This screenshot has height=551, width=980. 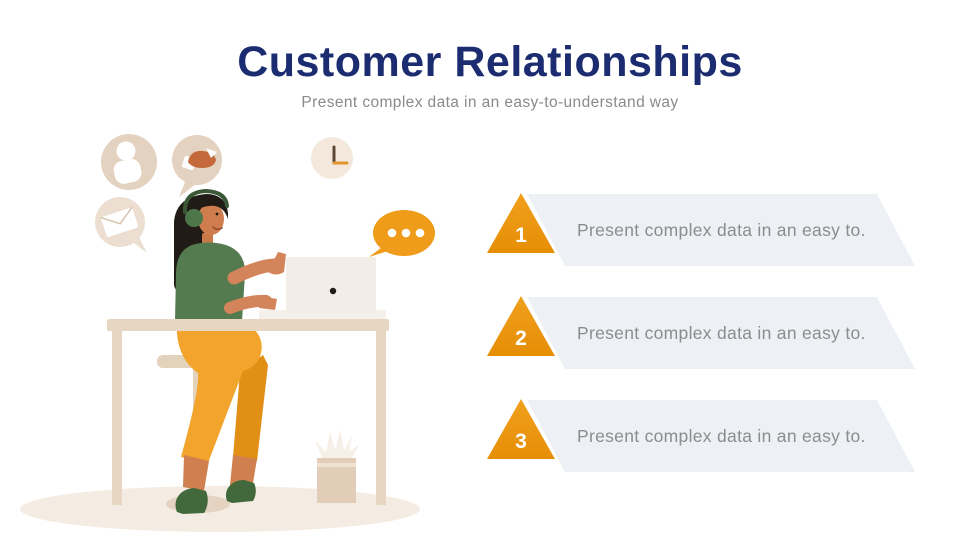 What do you see at coordinates (121, 225) in the screenshot?
I see `mail-bubble-icon` at bounding box center [121, 225].